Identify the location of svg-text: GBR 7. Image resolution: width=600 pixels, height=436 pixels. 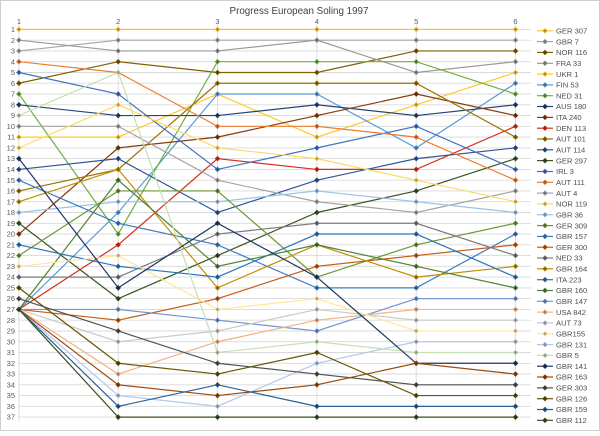
(567, 41).